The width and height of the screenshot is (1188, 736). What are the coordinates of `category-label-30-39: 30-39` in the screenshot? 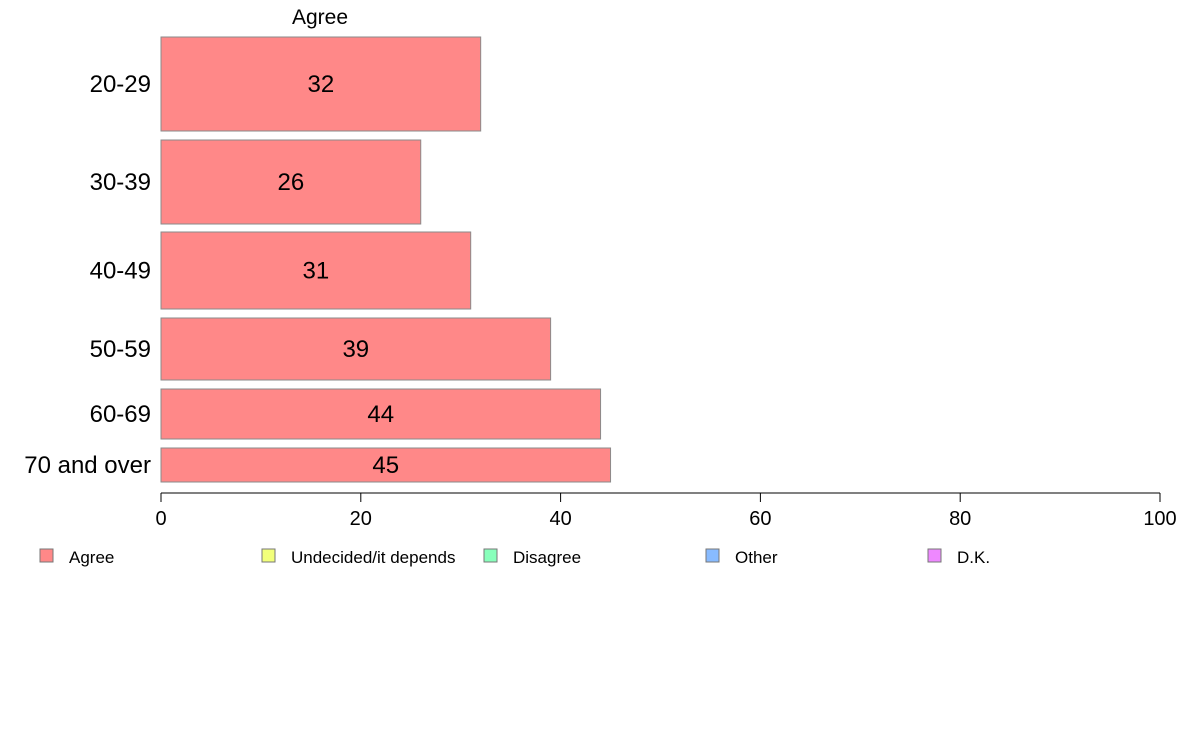 It's located at (120, 182).